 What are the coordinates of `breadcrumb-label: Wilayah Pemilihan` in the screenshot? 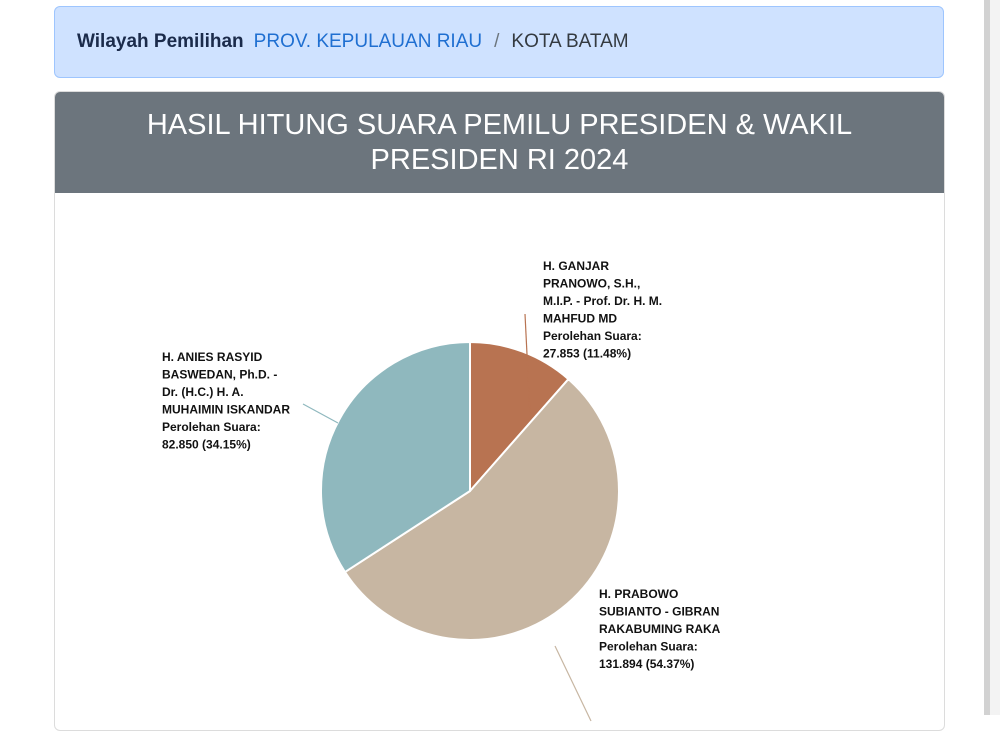 It's located at (160, 41).